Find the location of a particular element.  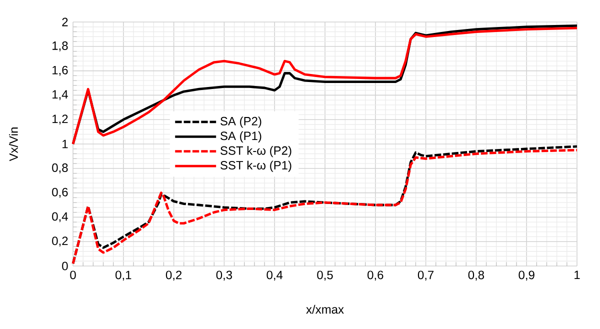

x-tick-label: 0 is located at coordinates (73, 275).